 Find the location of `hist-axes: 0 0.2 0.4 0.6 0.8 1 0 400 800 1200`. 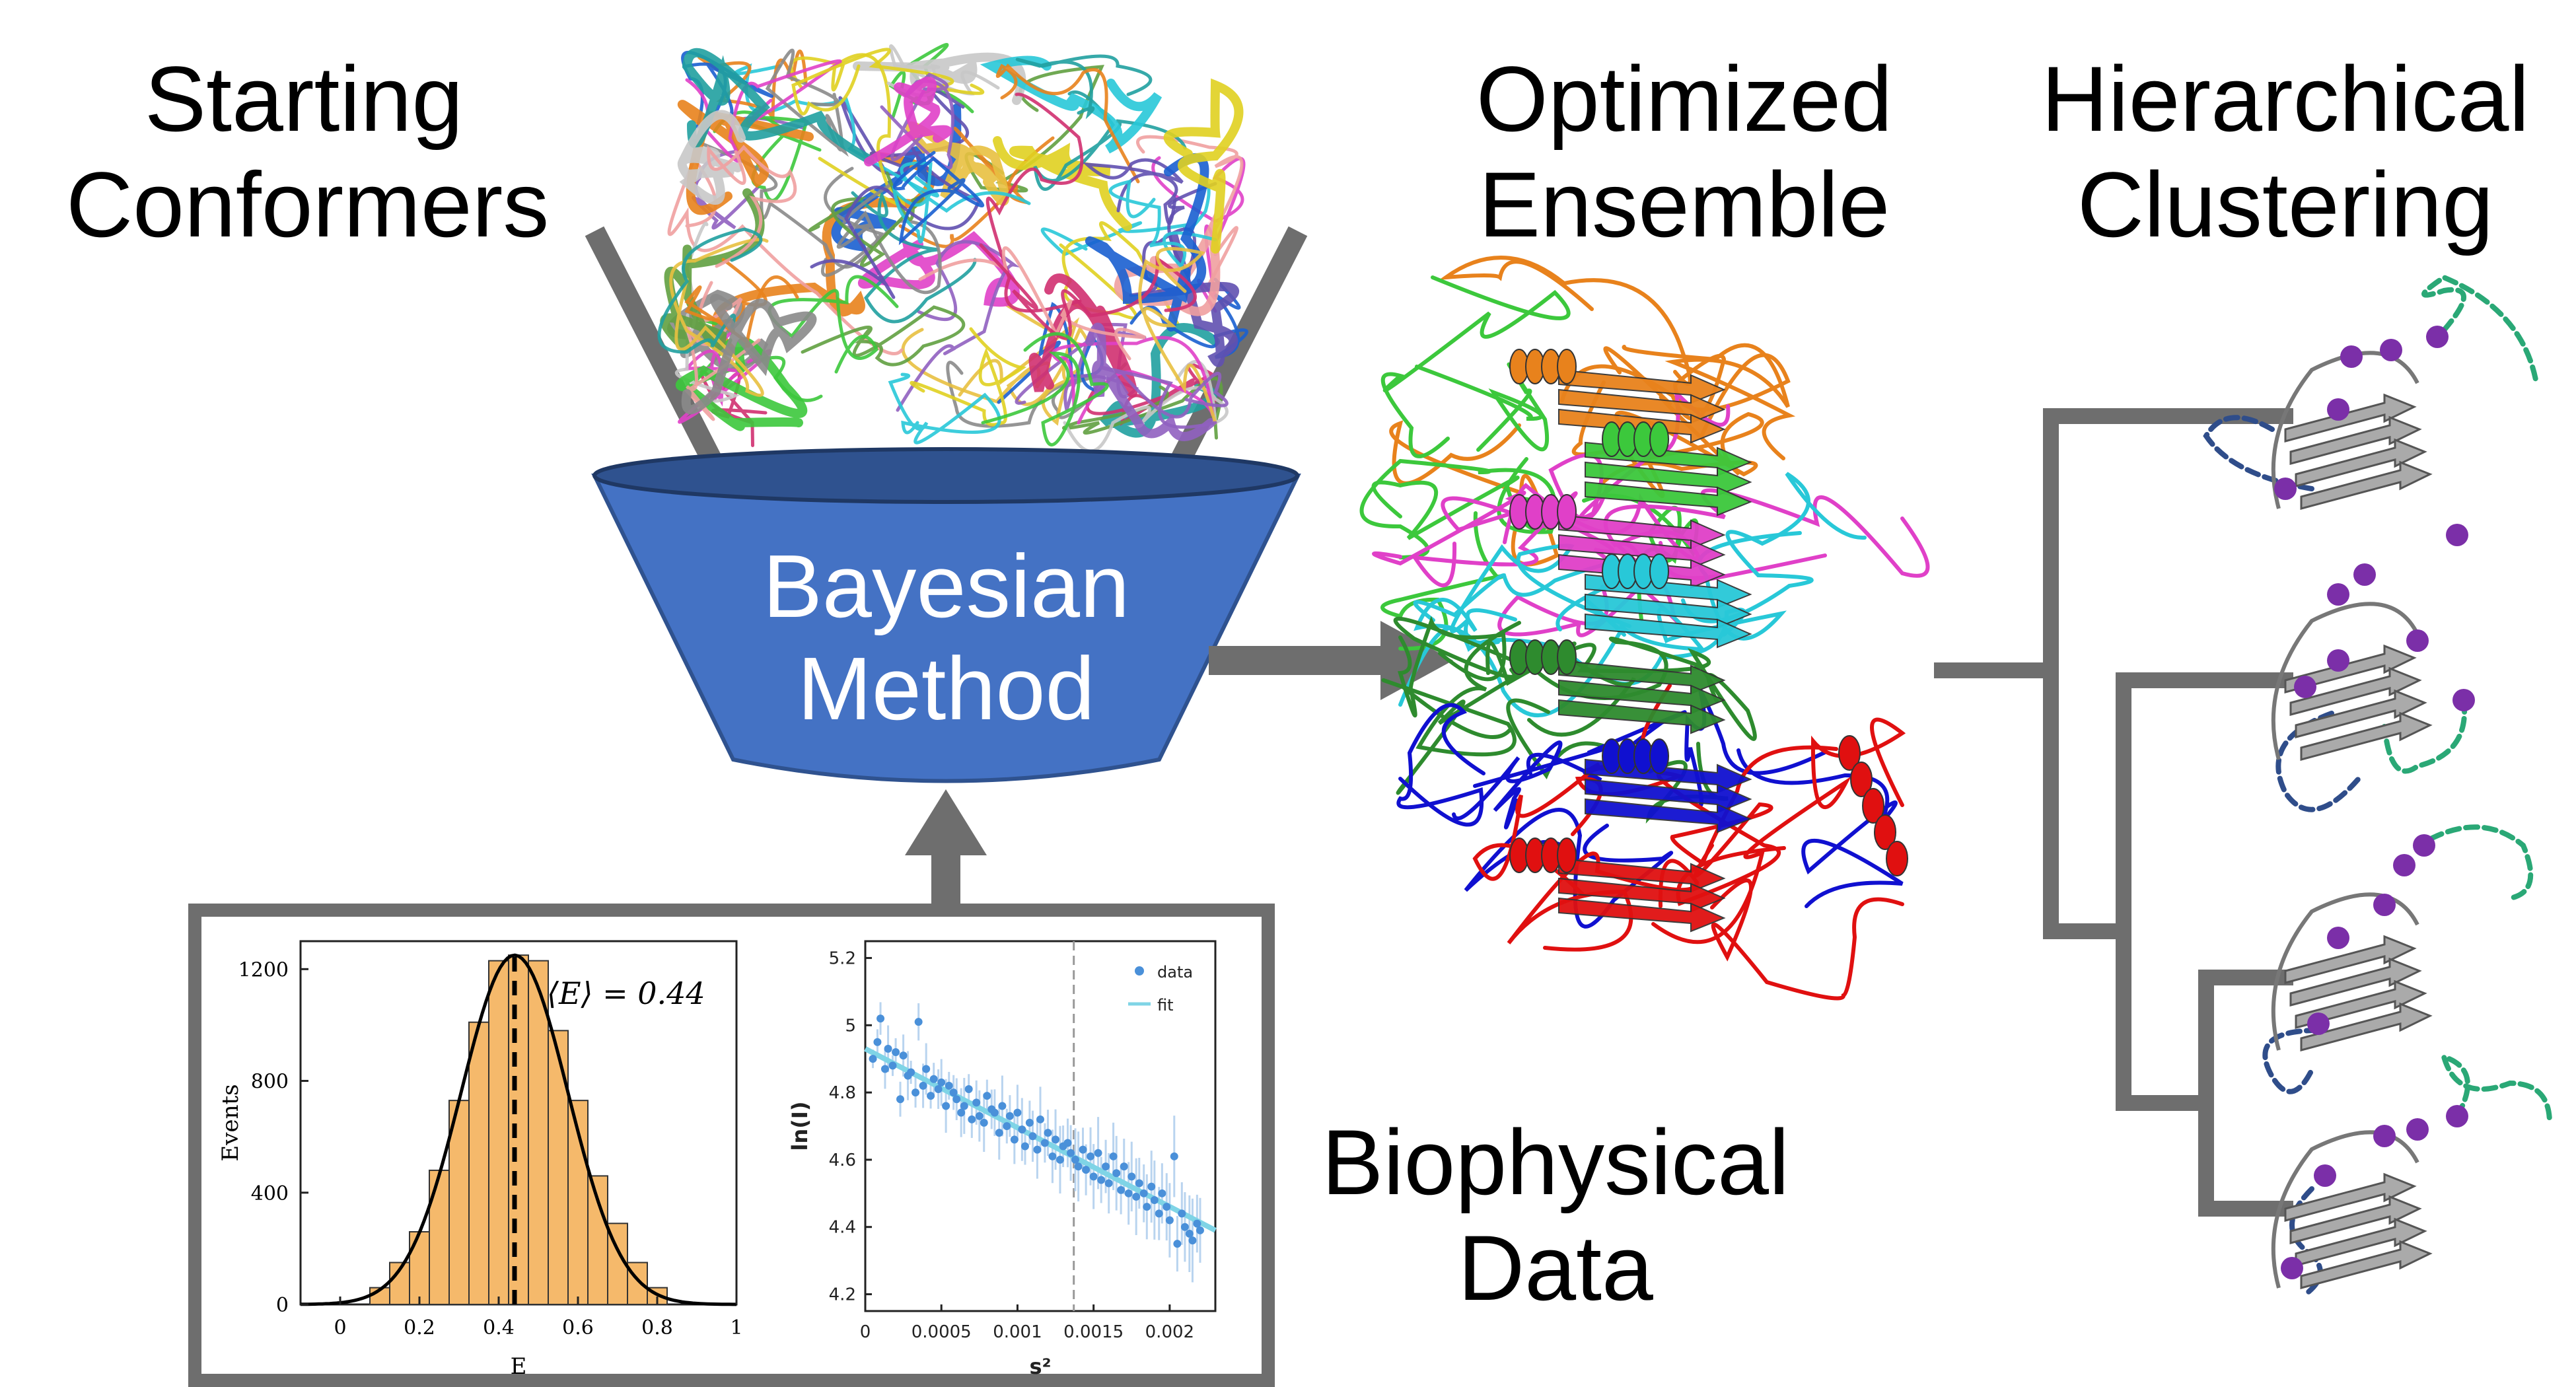

hist-axes: 0 0.2 0.4 0.6 0.8 1 0 400 800 1200 is located at coordinates (490, 1148).